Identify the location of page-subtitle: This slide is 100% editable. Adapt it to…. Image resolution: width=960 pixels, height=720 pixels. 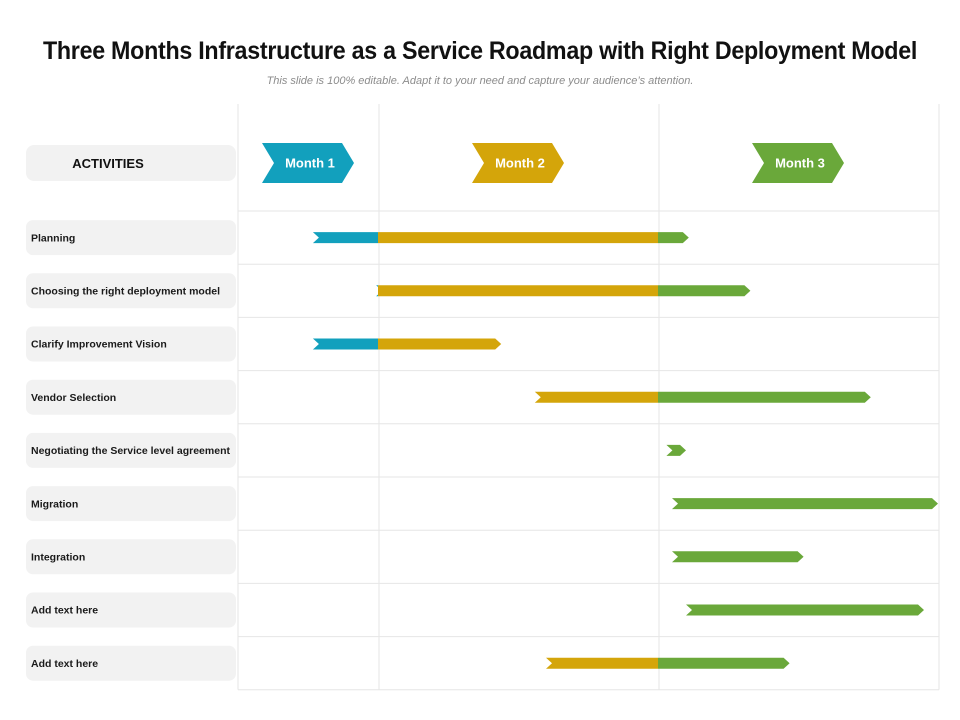
(480, 81).